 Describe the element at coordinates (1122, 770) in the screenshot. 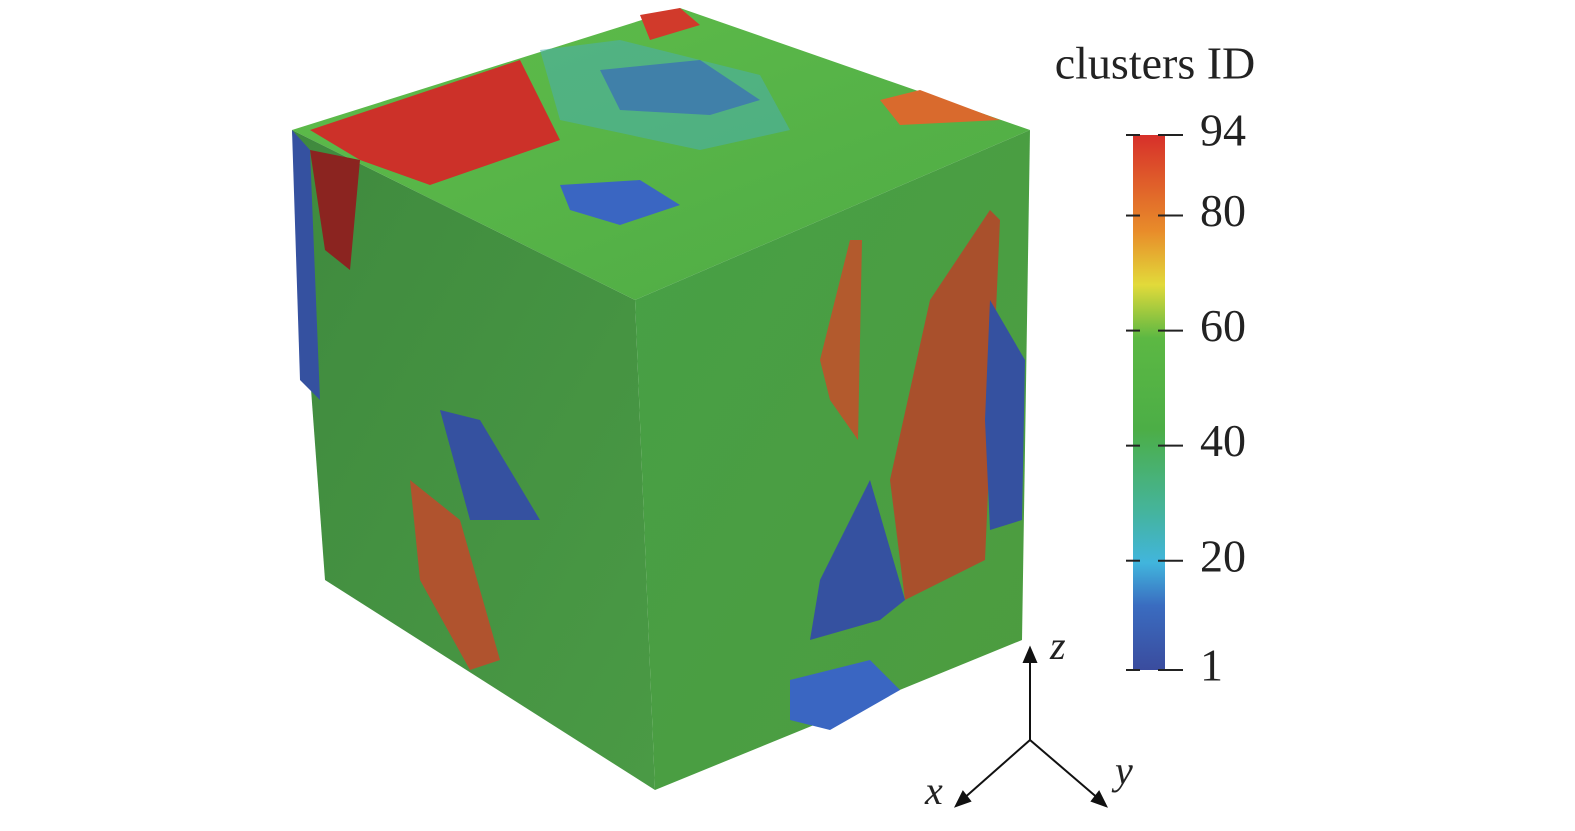

I see `axis-label: y` at that location.